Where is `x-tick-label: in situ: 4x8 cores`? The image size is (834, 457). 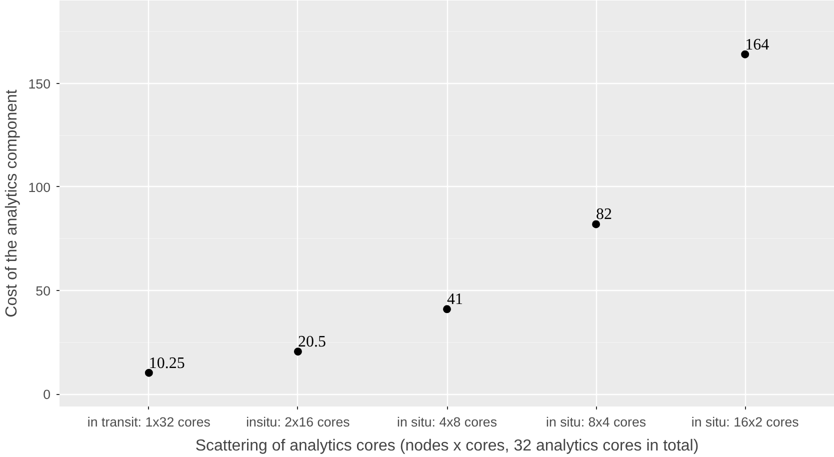
x-tick-label: in situ: 4x8 cores is located at coordinates (447, 422).